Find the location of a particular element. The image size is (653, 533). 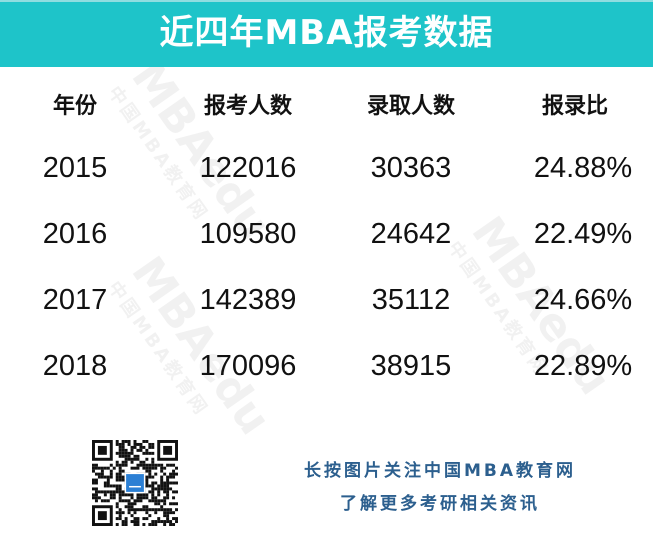

table-cell: 24642 is located at coordinates (411, 234).